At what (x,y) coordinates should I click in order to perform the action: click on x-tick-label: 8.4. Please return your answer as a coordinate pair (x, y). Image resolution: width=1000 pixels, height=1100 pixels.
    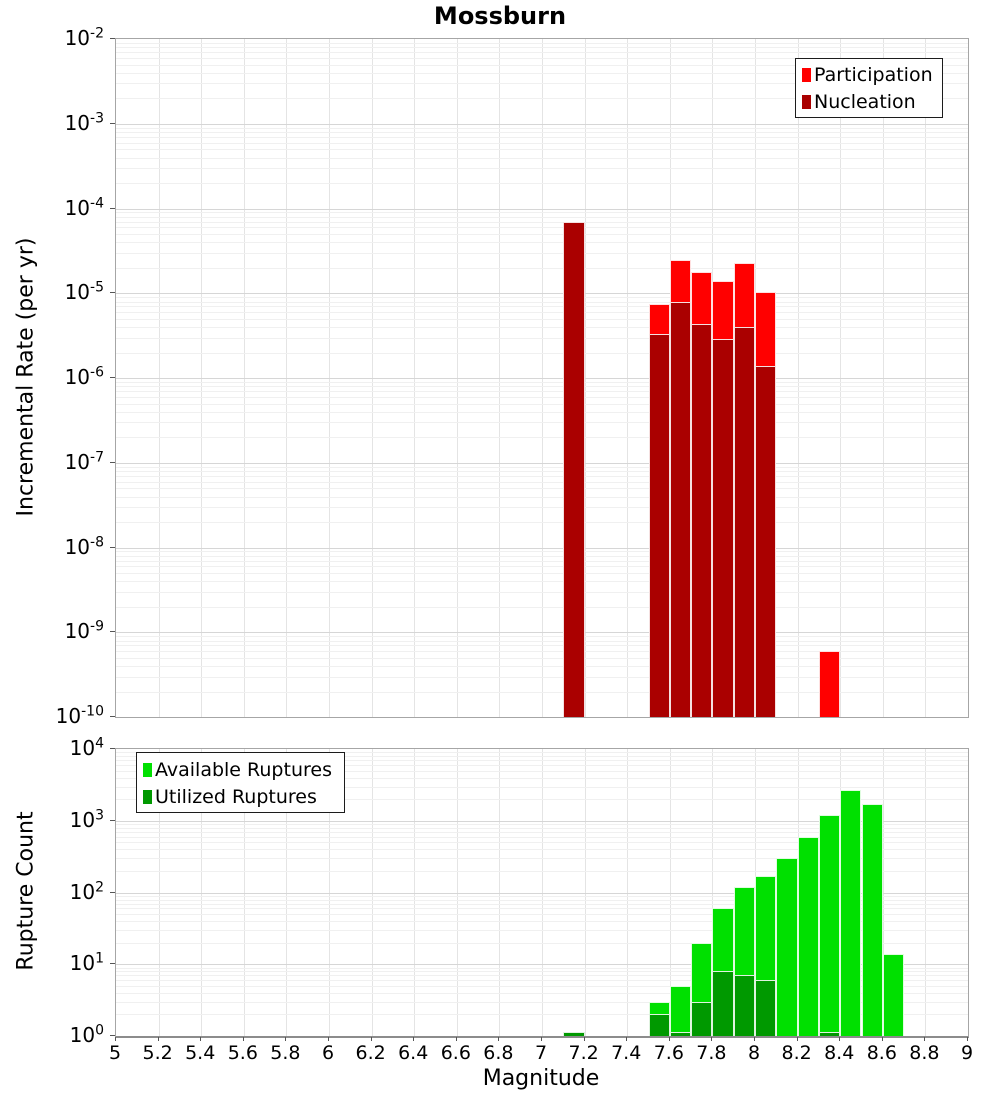
    Looking at the image, I should click on (839, 1053).